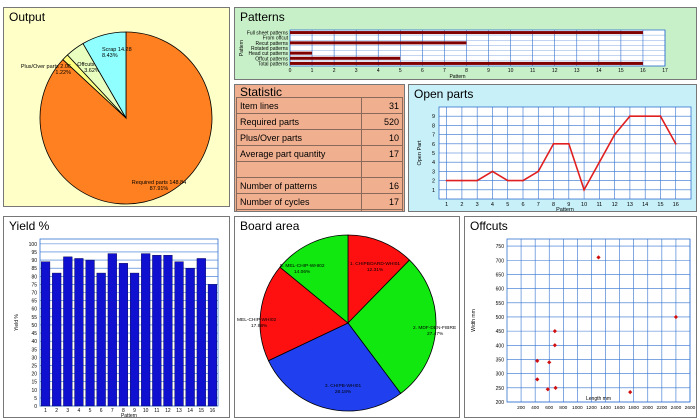 The image size is (700, 420). Describe the element at coordinates (129, 415) in the screenshot. I see `x-axis-label: Pattern` at that location.